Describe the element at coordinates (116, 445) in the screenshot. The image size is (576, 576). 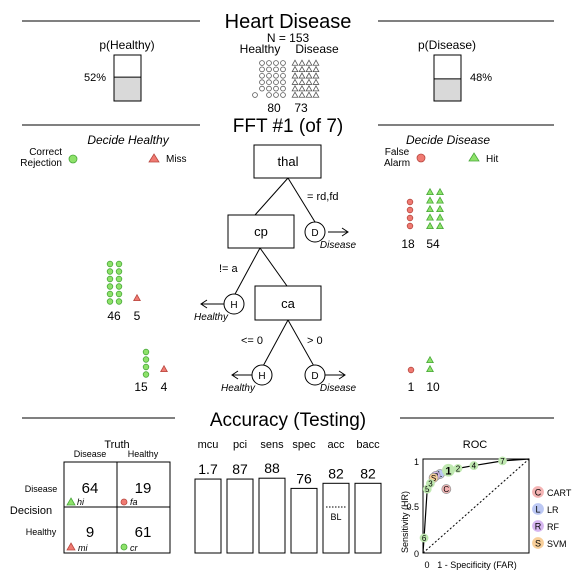
I see `truth-label: Truth` at that location.